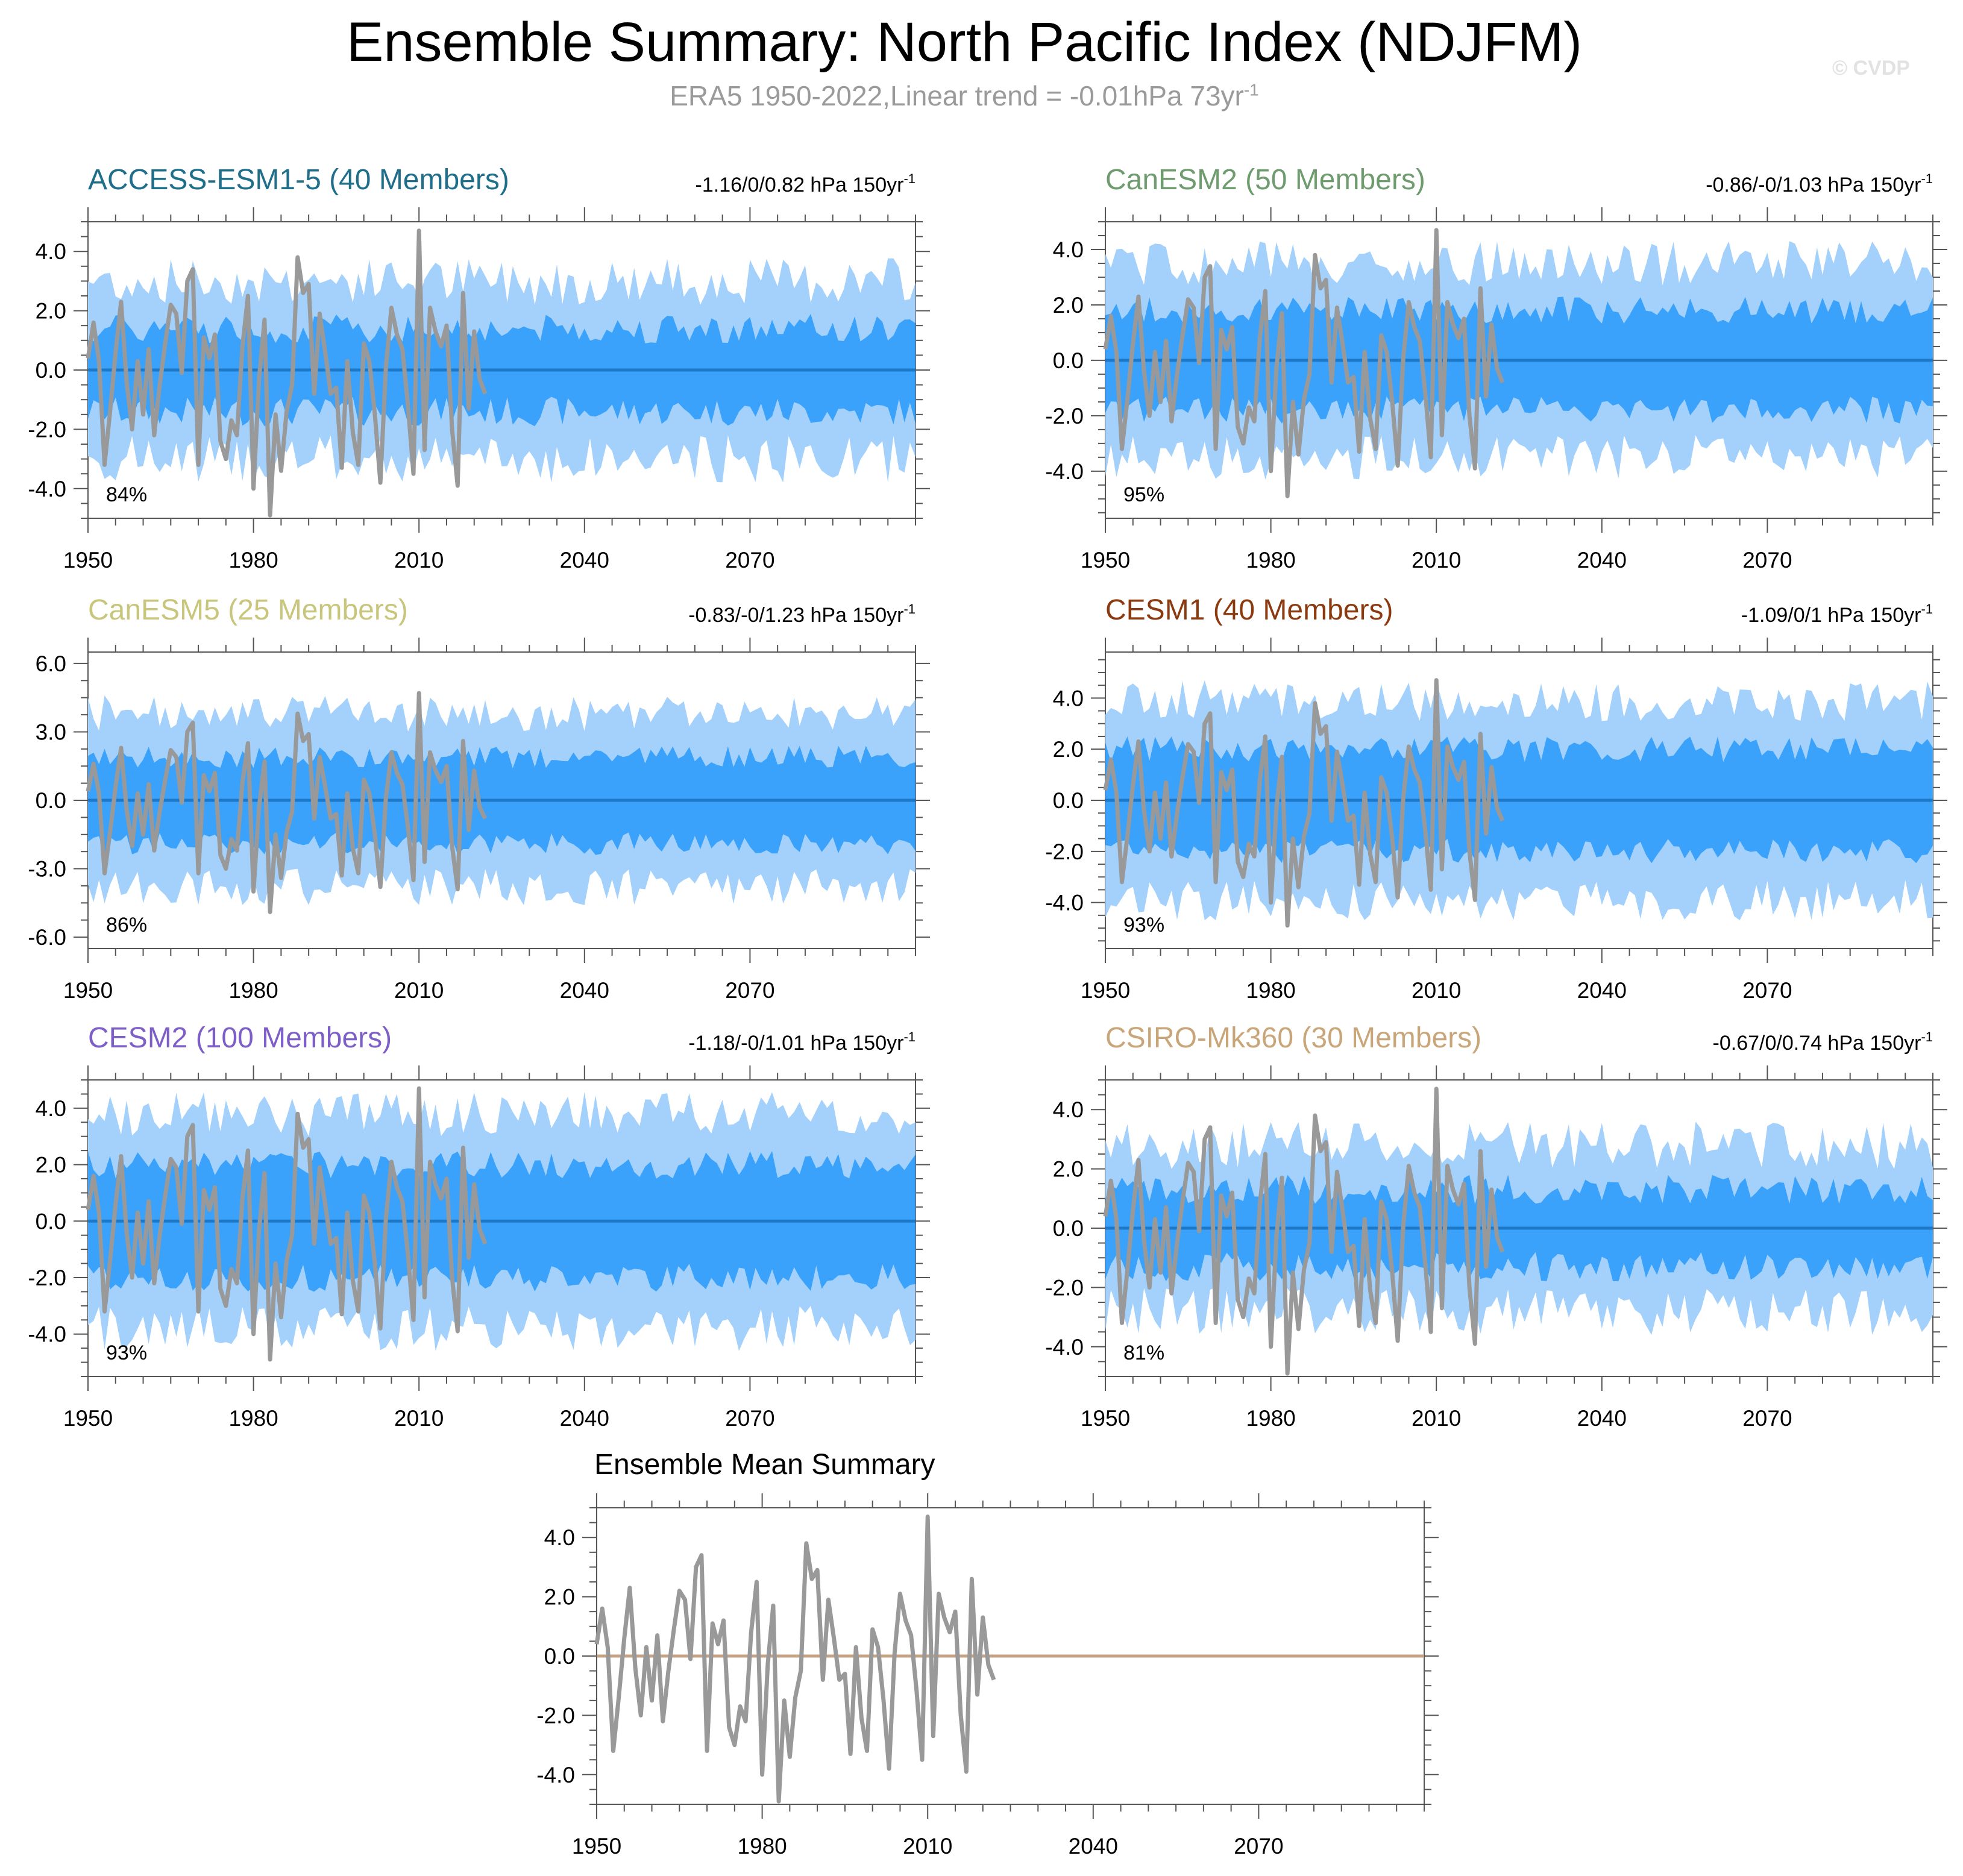 This screenshot has height=1876, width=1963. I want to click on panel-2-x-tick-label: 2010, so click(1436, 560).